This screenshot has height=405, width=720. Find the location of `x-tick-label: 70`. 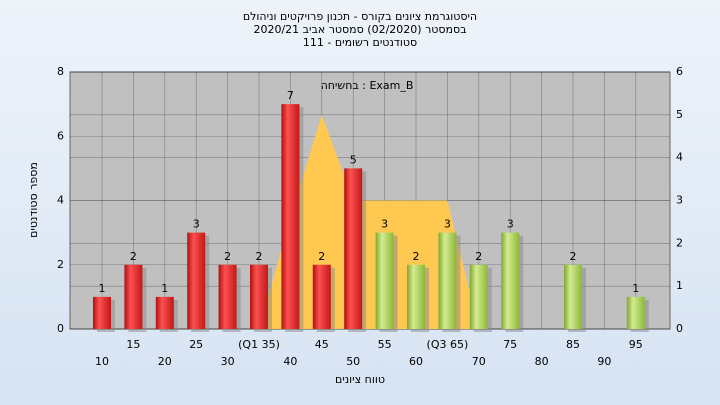

x-tick-label: 70 is located at coordinates (479, 361).